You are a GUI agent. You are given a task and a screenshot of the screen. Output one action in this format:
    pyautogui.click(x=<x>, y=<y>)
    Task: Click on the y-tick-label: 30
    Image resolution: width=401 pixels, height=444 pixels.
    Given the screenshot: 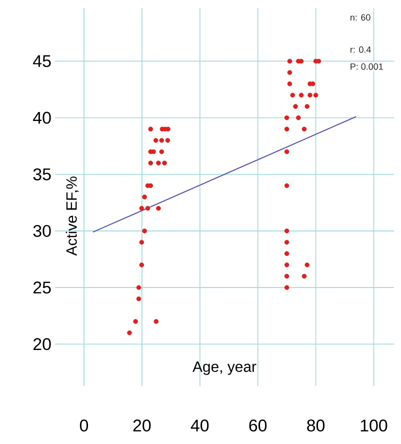 What is the action you would take?
    pyautogui.click(x=42, y=230)
    